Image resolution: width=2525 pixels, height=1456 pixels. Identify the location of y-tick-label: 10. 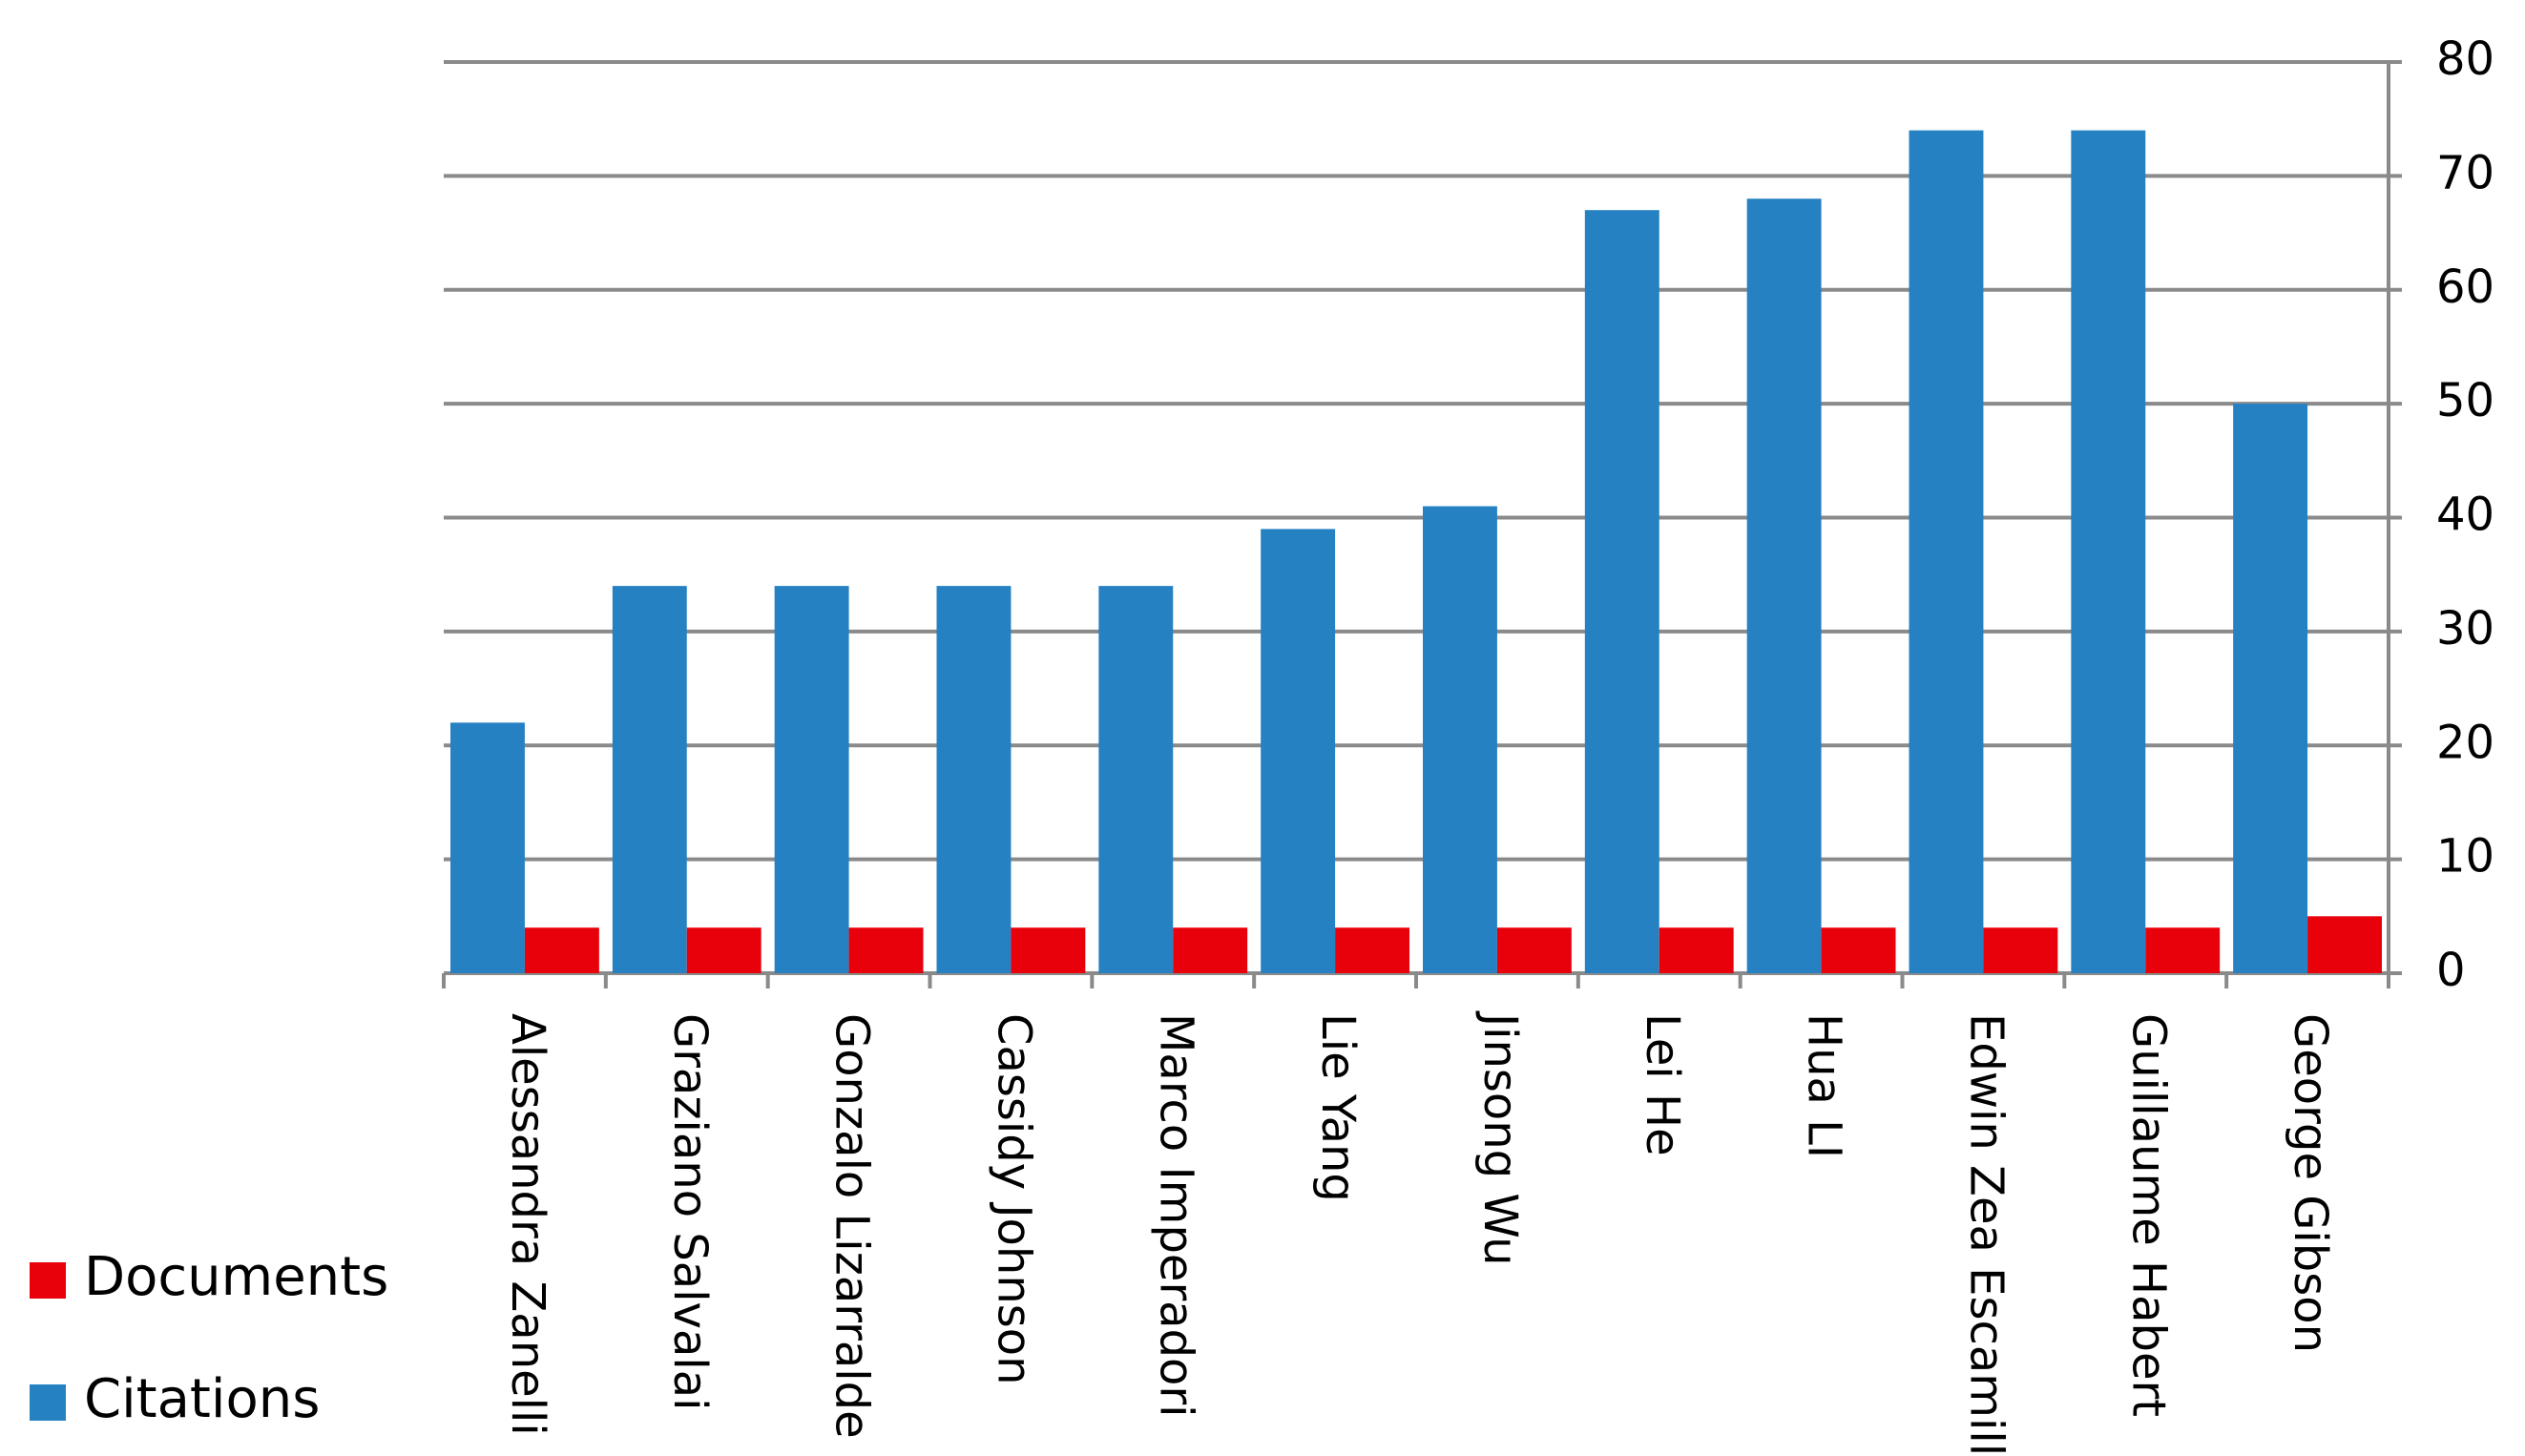
(2465, 857).